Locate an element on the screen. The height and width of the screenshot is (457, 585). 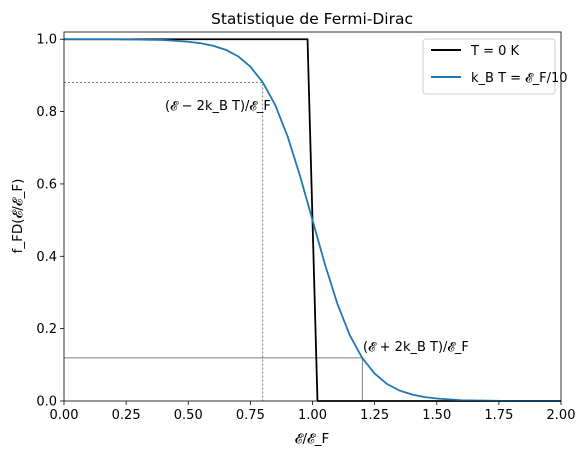
x-axis-ticks: 0.00 0.25 0.50 0.75 1.00 1.25 1.50 1.75 2.00 is located at coordinates (313, 412).